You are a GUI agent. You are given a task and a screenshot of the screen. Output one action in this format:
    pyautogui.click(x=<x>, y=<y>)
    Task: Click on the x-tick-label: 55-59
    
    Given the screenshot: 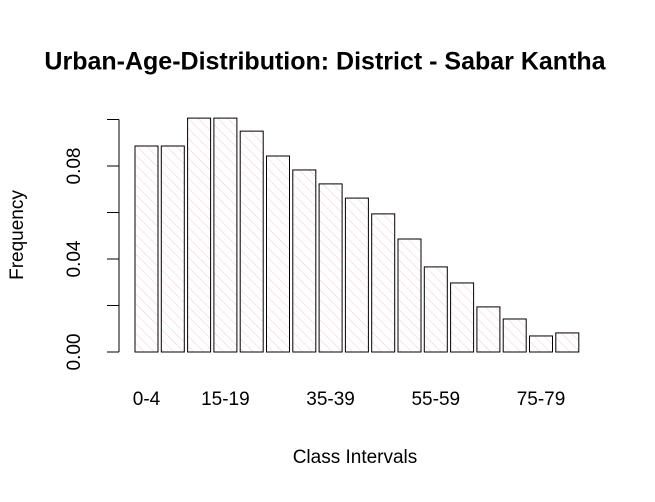 What is the action you would take?
    pyautogui.click(x=435, y=399)
    